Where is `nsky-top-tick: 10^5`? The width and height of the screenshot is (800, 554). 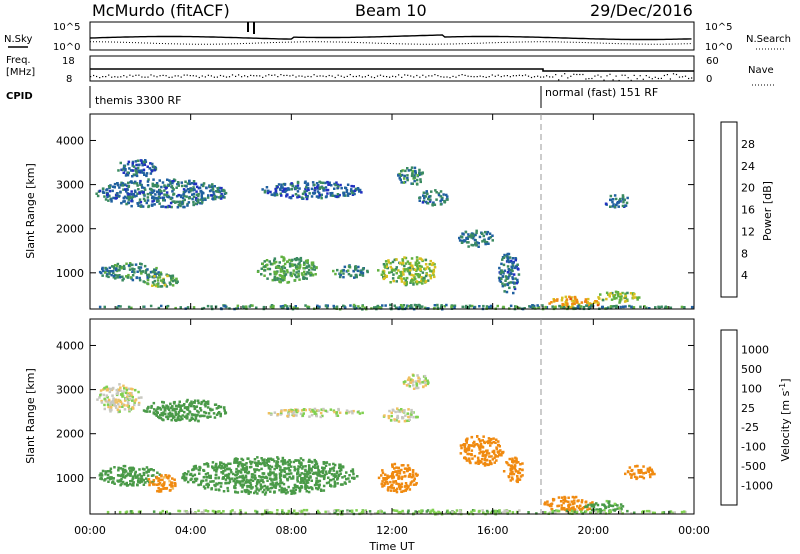
nsky-top-tick: 10^5 is located at coordinates (66, 27).